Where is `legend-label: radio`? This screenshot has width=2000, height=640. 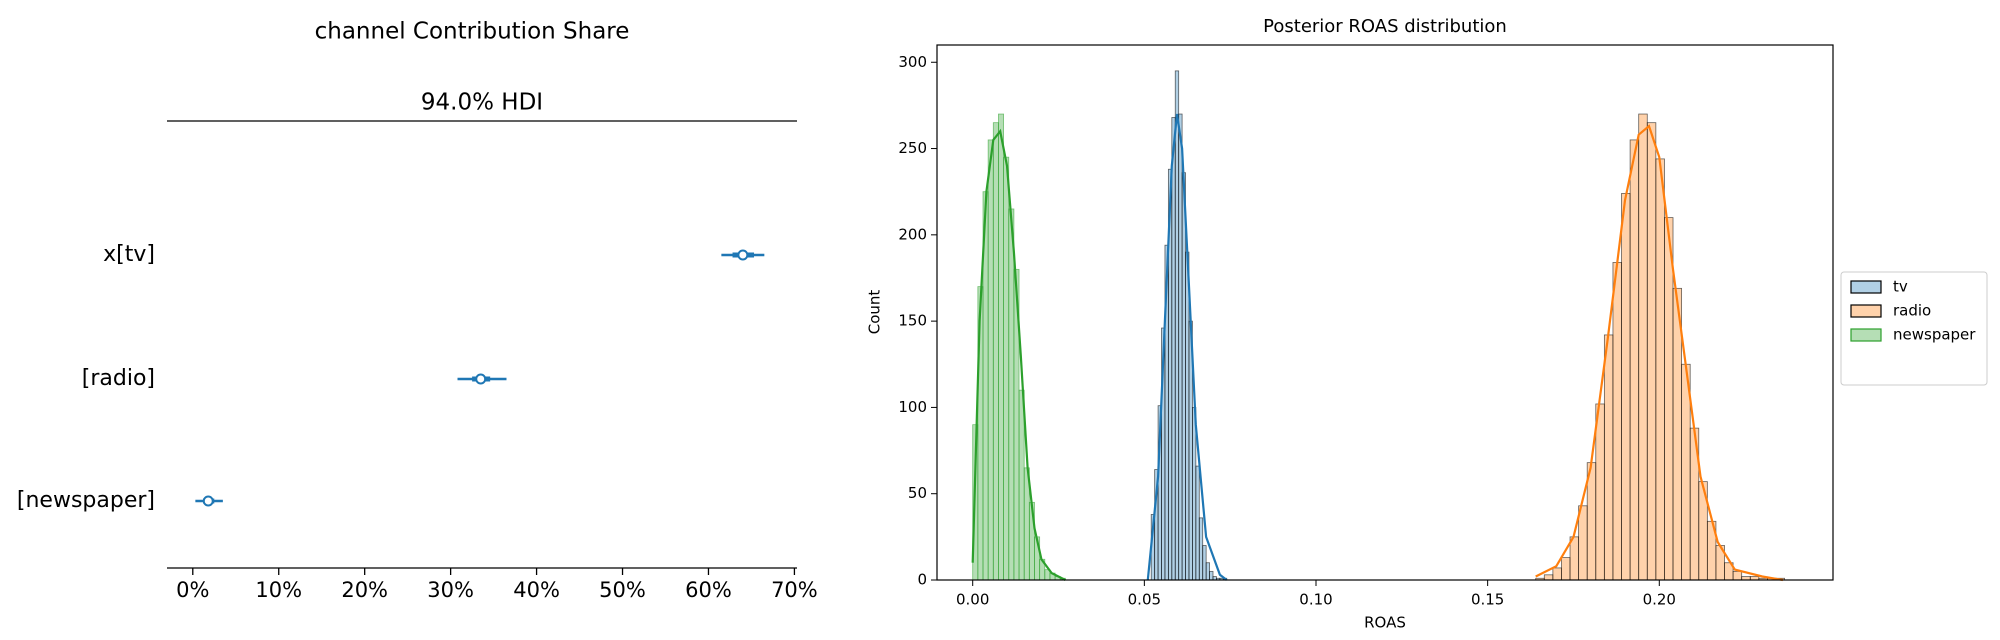
legend-label: radio is located at coordinates (1912, 311).